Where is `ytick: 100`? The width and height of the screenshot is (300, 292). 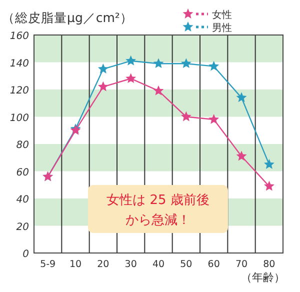
ytick: 100 is located at coordinates (19, 118).